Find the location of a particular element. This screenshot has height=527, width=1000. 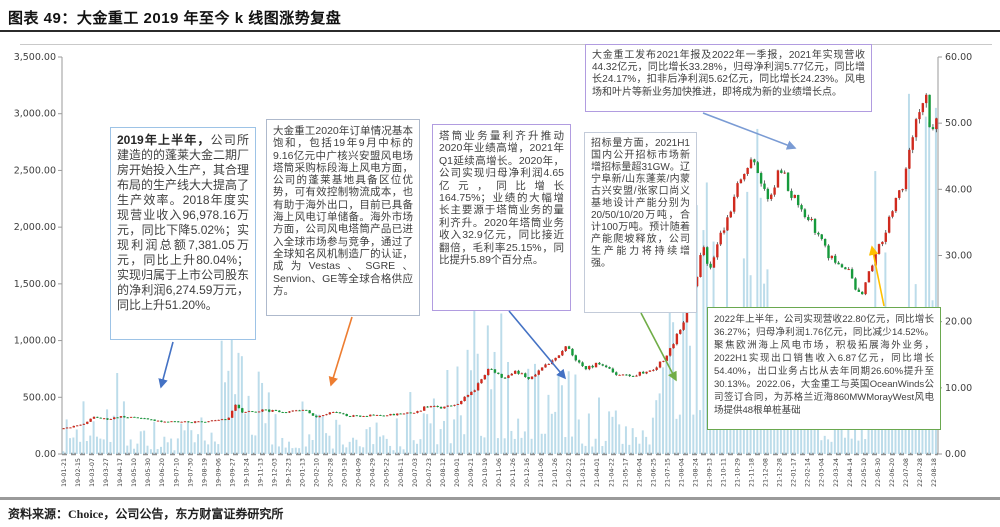

svg-text: 20-12-16 is located at coordinates (527, 472).